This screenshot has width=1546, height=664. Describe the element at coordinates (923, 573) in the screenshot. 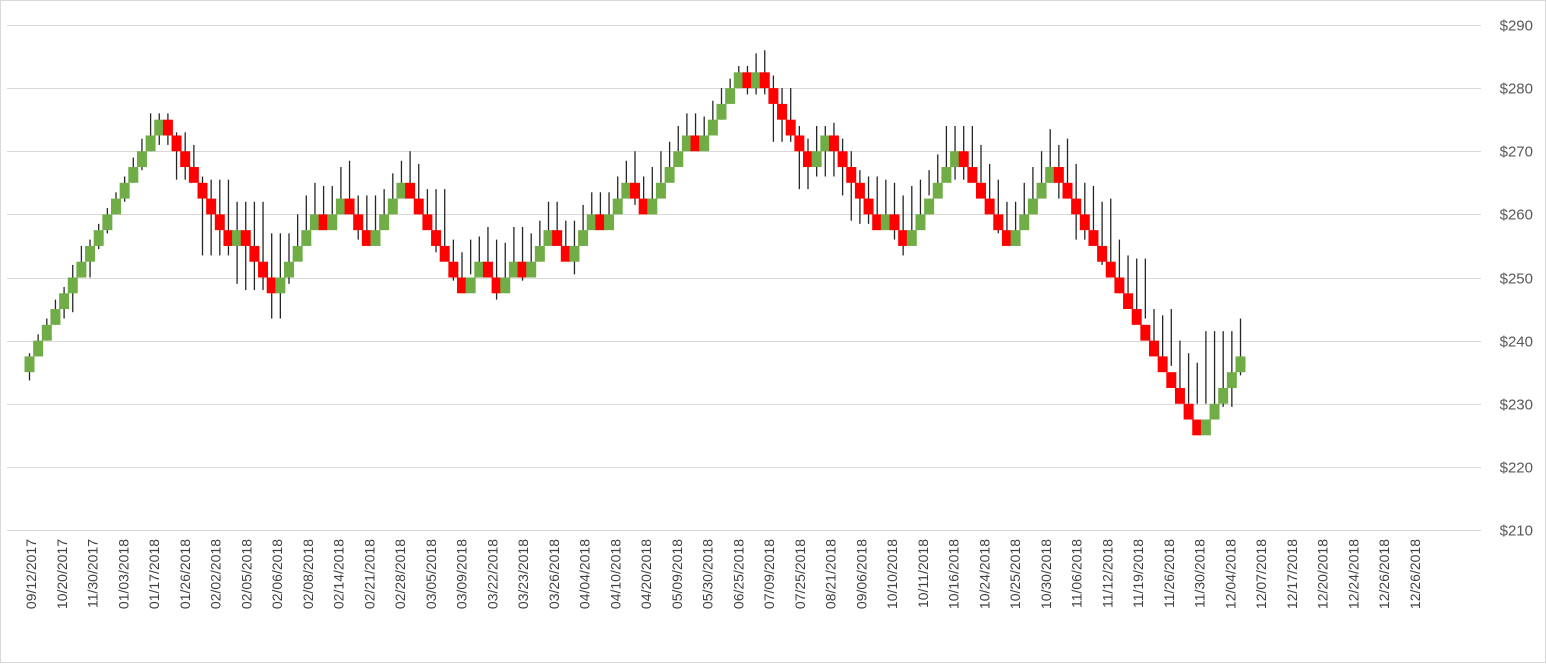

I see `x-tick-label: 10/11/2018` at that location.